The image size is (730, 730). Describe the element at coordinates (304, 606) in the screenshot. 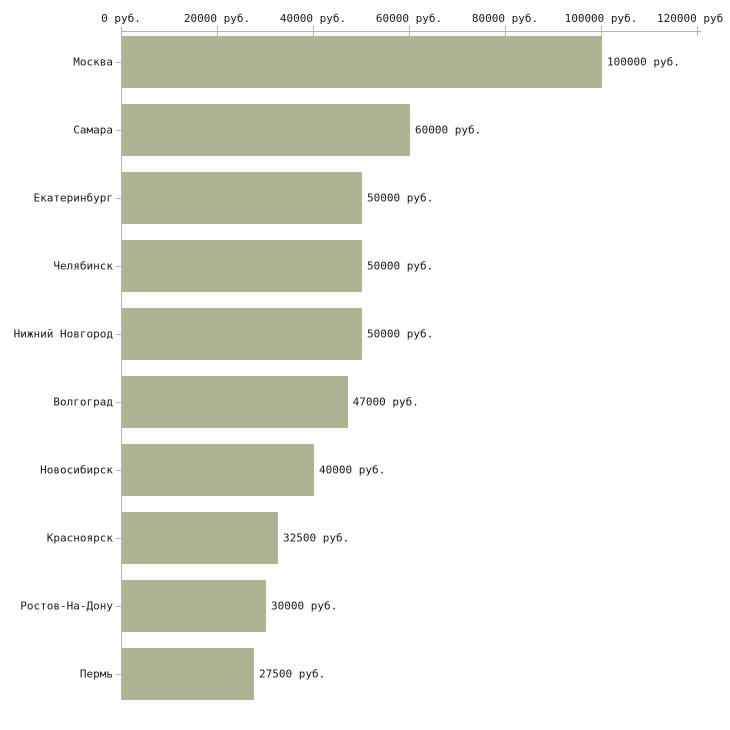

I see `bar-value-label: 30000 руб.` at that location.